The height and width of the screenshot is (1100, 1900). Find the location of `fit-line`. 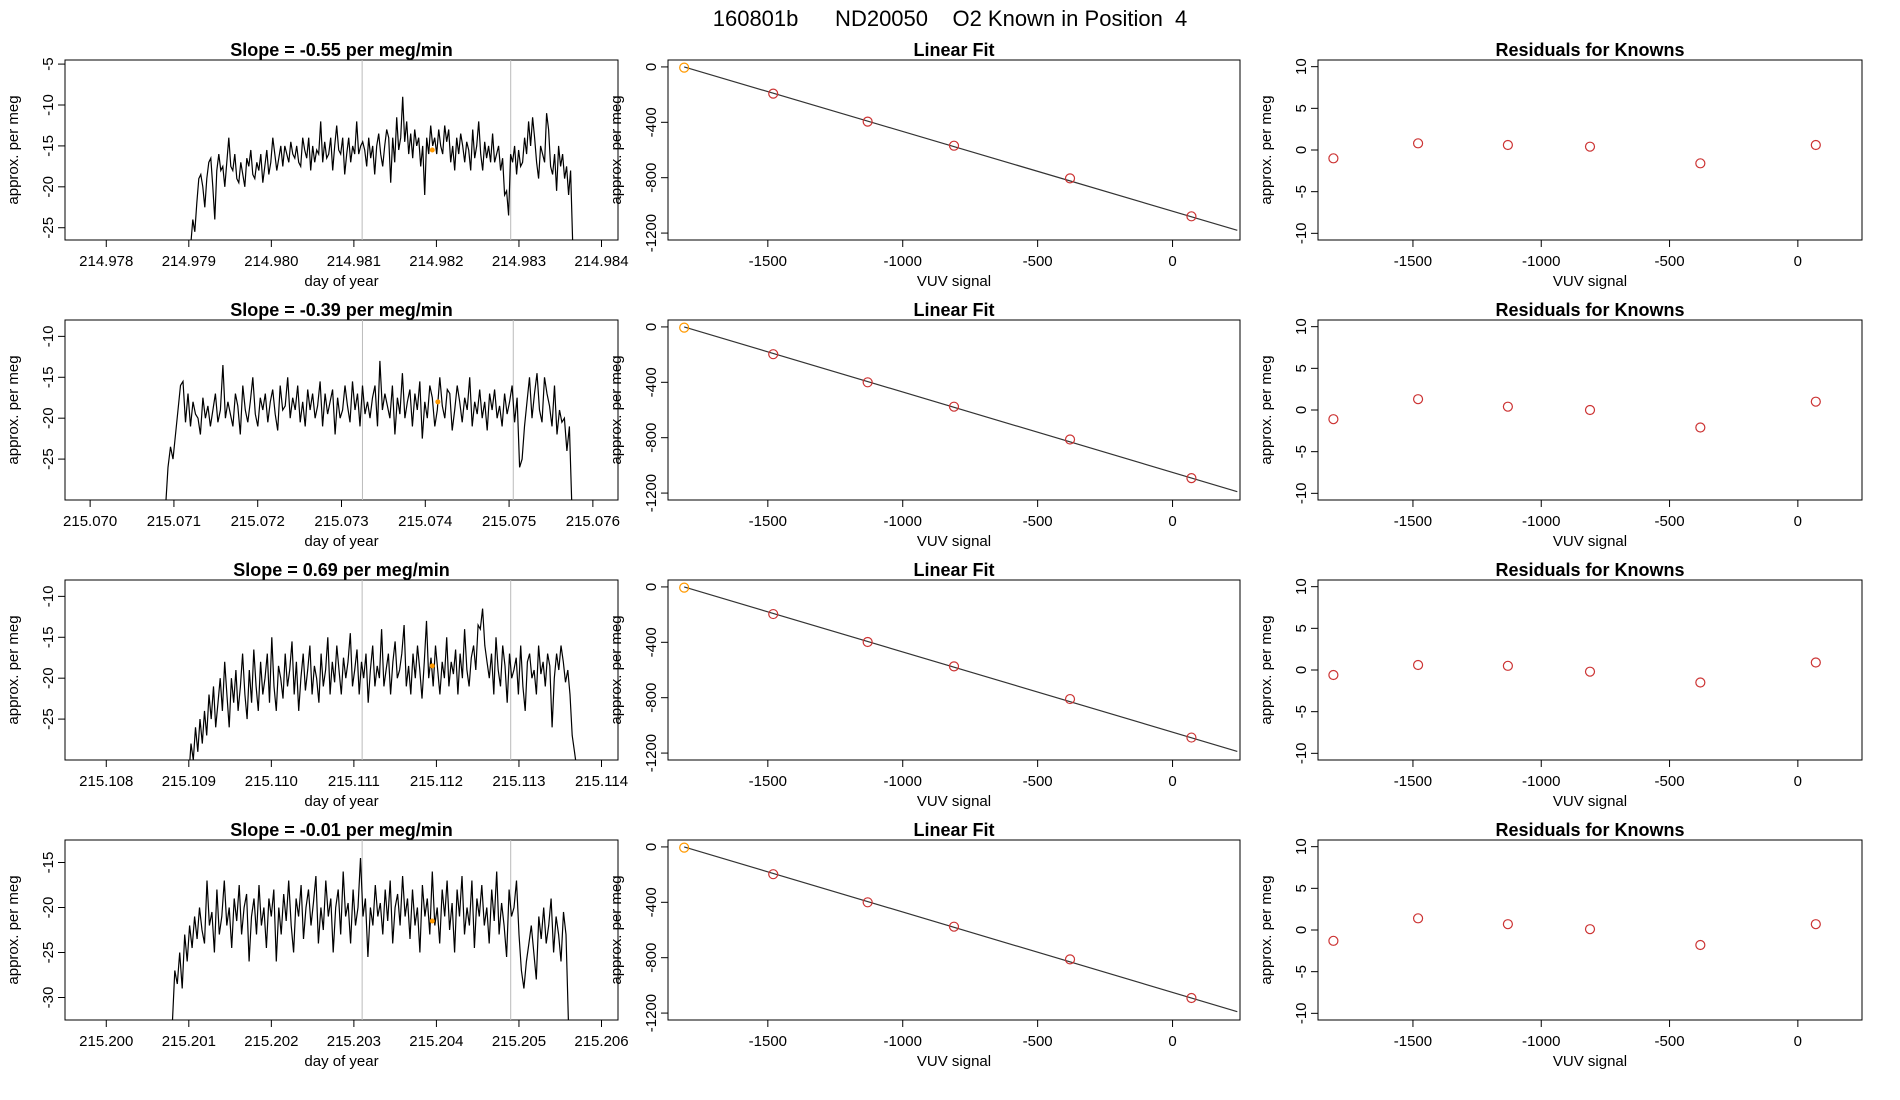

fit-line is located at coordinates (961, 148).